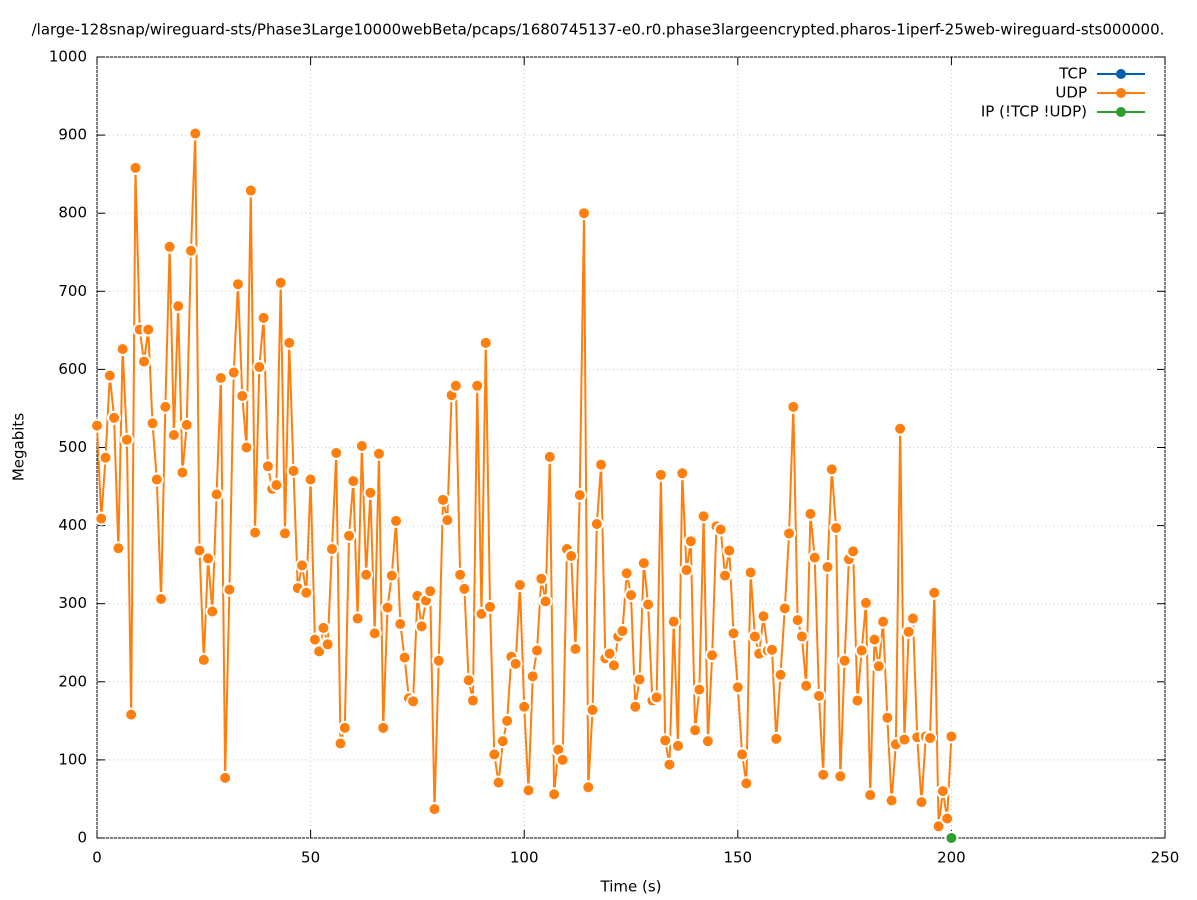 Image resolution: width=1197 pixels, height=900 pixels. What do you see at coordinates (1165, 858) in the screenshot?
I see `x-tick-label: 250` at bounding box center [1165, 858].